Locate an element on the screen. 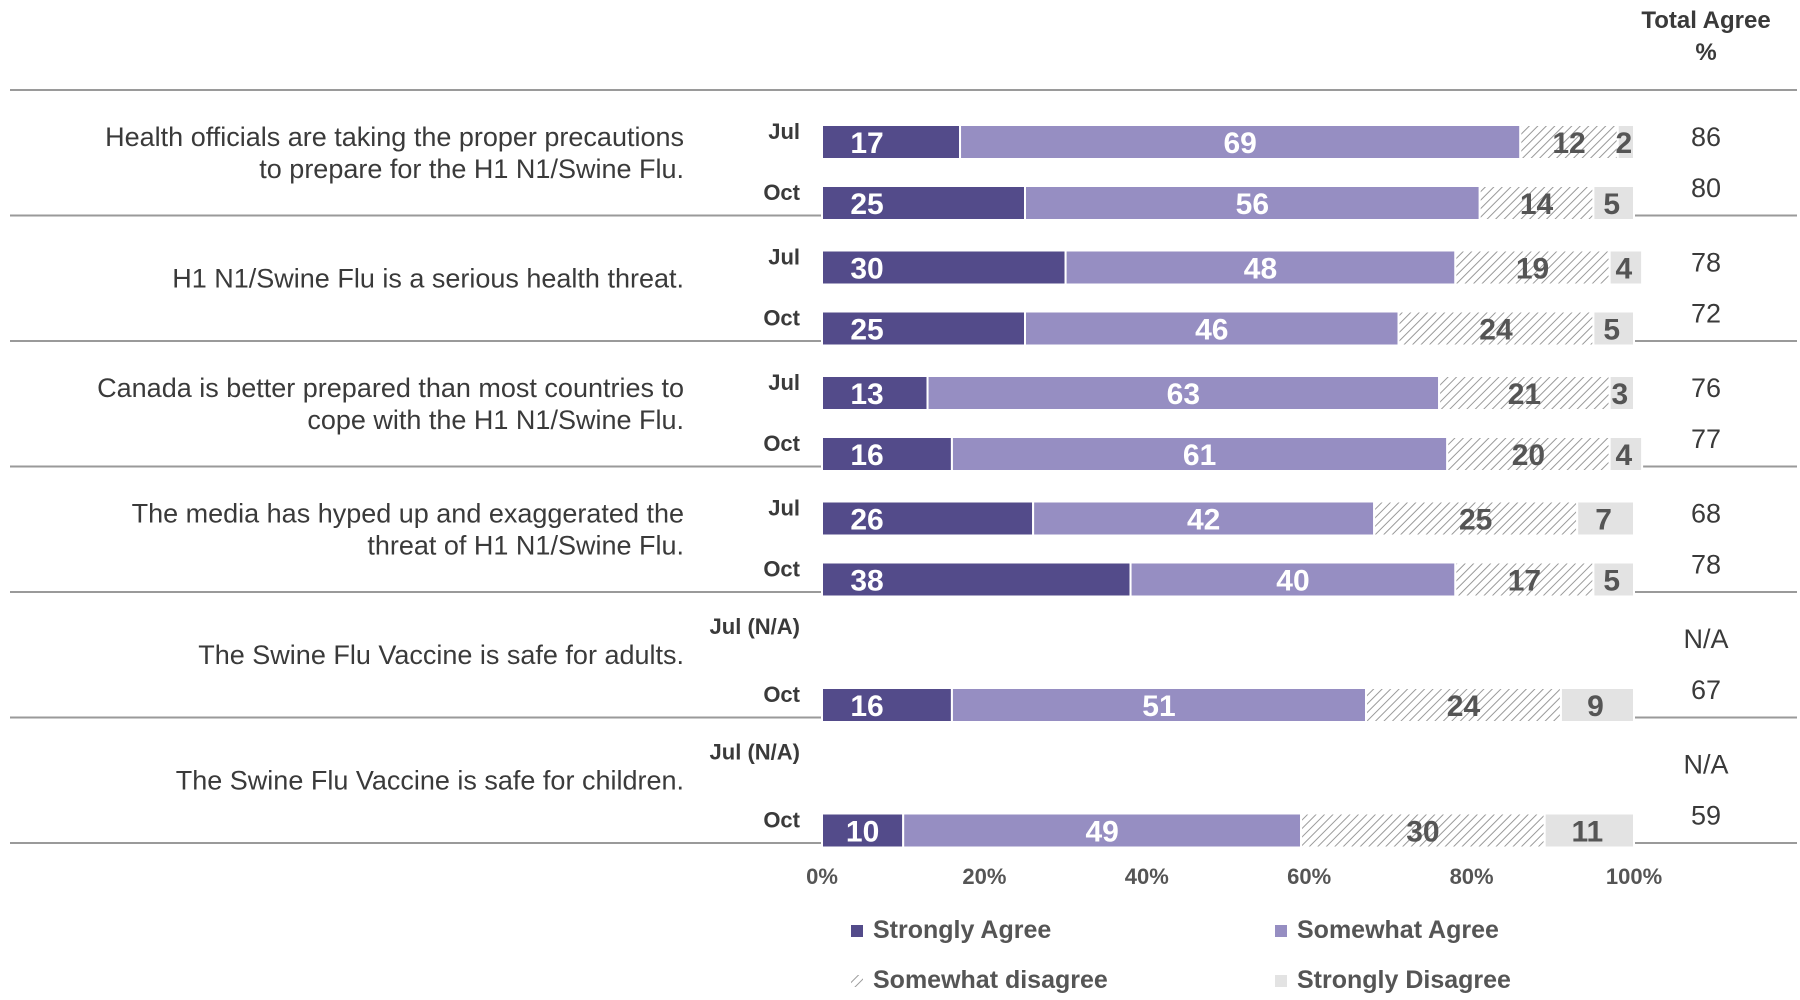  total-agree-value: 68 is located at coordinates (1706, 514).